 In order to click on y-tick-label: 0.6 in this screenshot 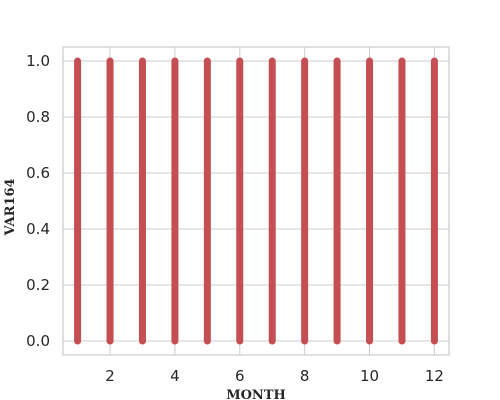, I will do `click(38, 173)`.